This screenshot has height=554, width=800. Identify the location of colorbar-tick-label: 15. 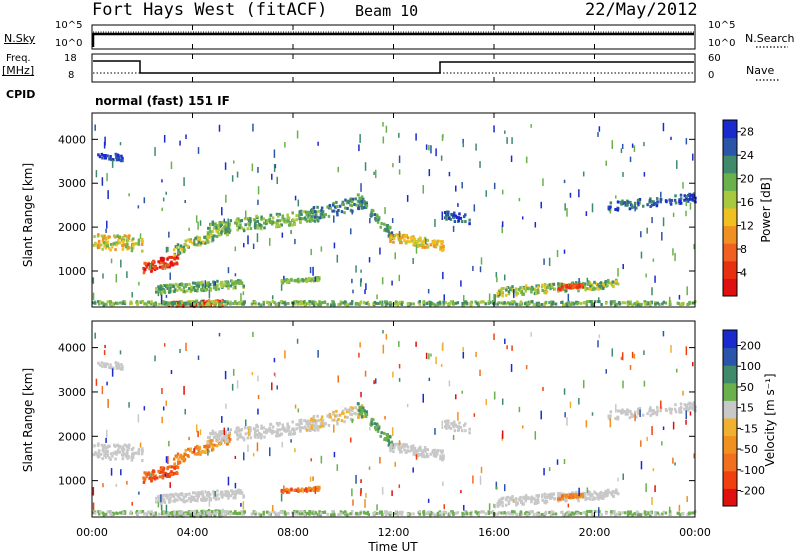
(747, 408).